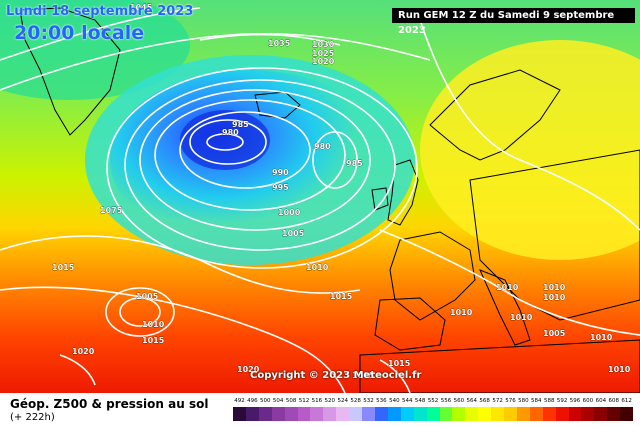 This screenshot has height=427, width=640. Describe the element at coordinates (459, 401) in the screenshot. I see `scale-label: 560` at that location.